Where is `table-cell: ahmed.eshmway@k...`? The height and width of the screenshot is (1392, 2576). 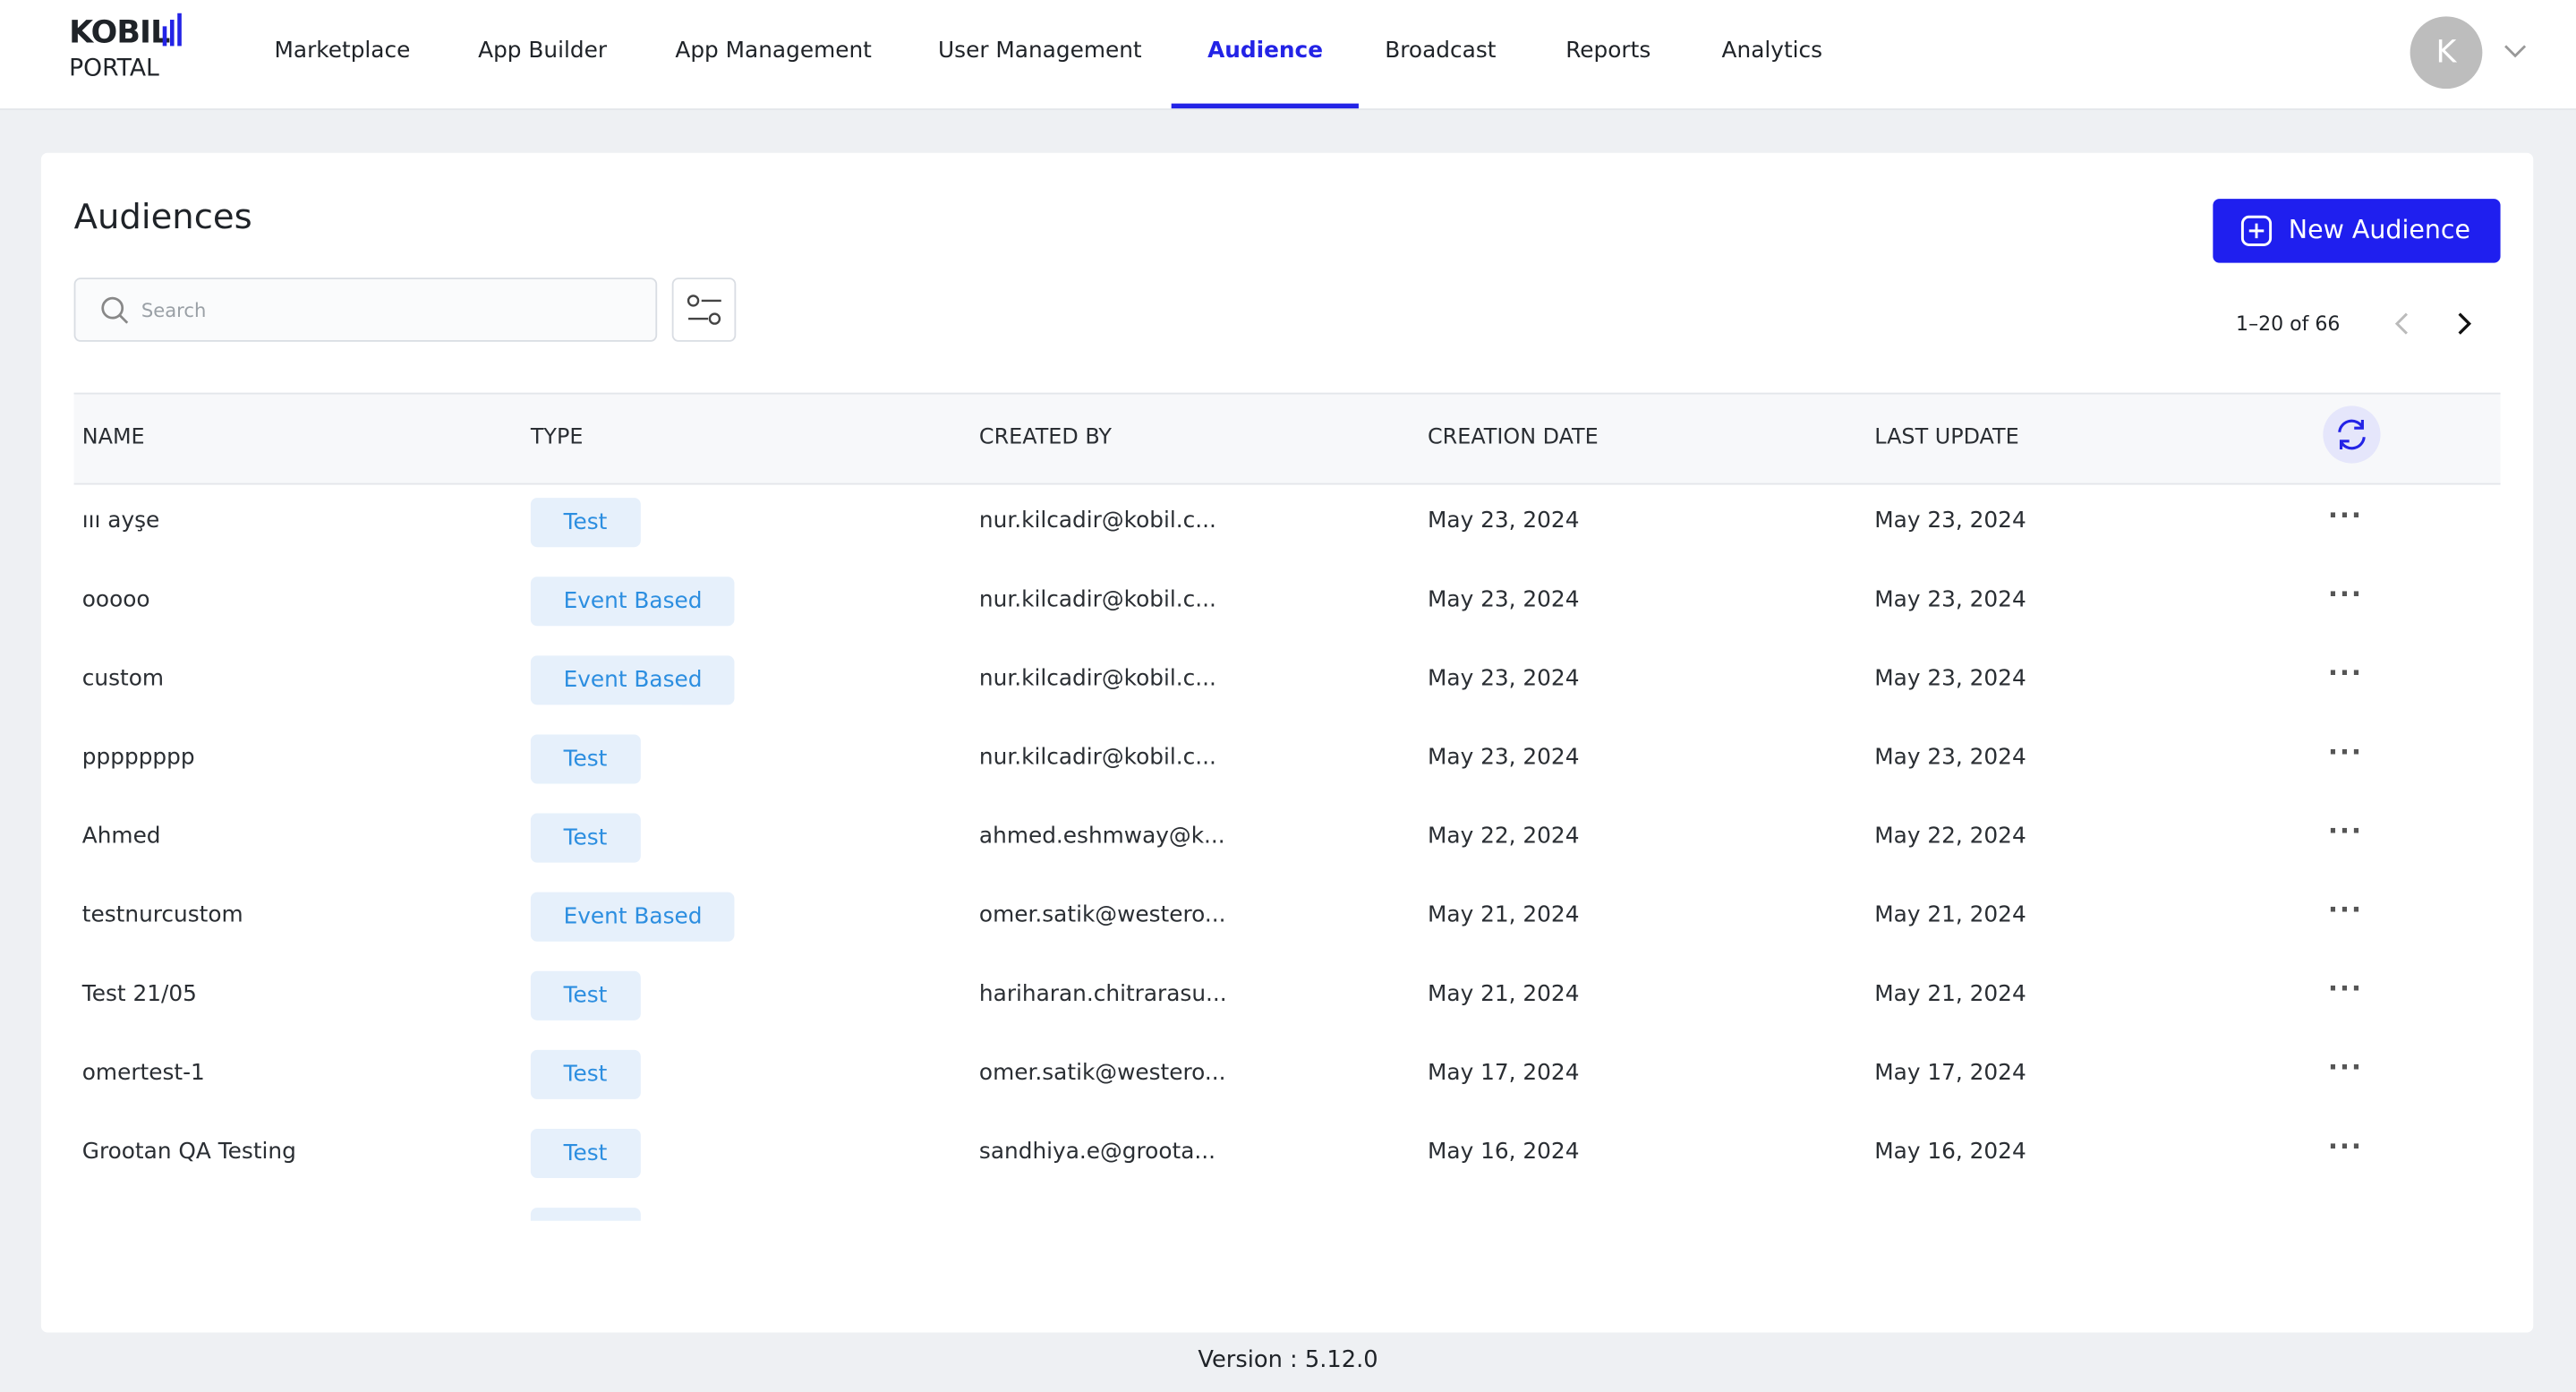 table-cell: ahmed.eshmway@k... is located at coordinates (1101, 836).